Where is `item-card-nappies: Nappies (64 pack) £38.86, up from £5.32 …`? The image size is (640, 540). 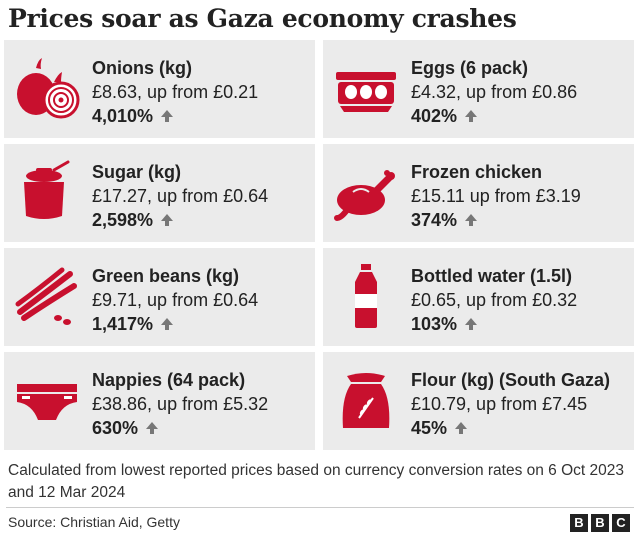
item-card-nappies: Nappies (64 pack) £38.86, up from £5.32 … is located at coordinates (159, 401).